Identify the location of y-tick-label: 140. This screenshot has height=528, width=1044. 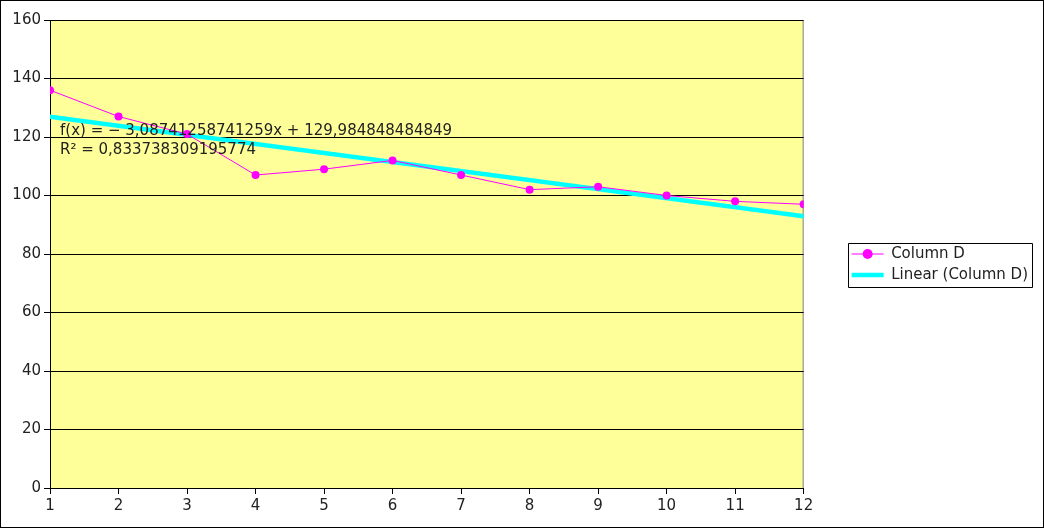
(26, 77).